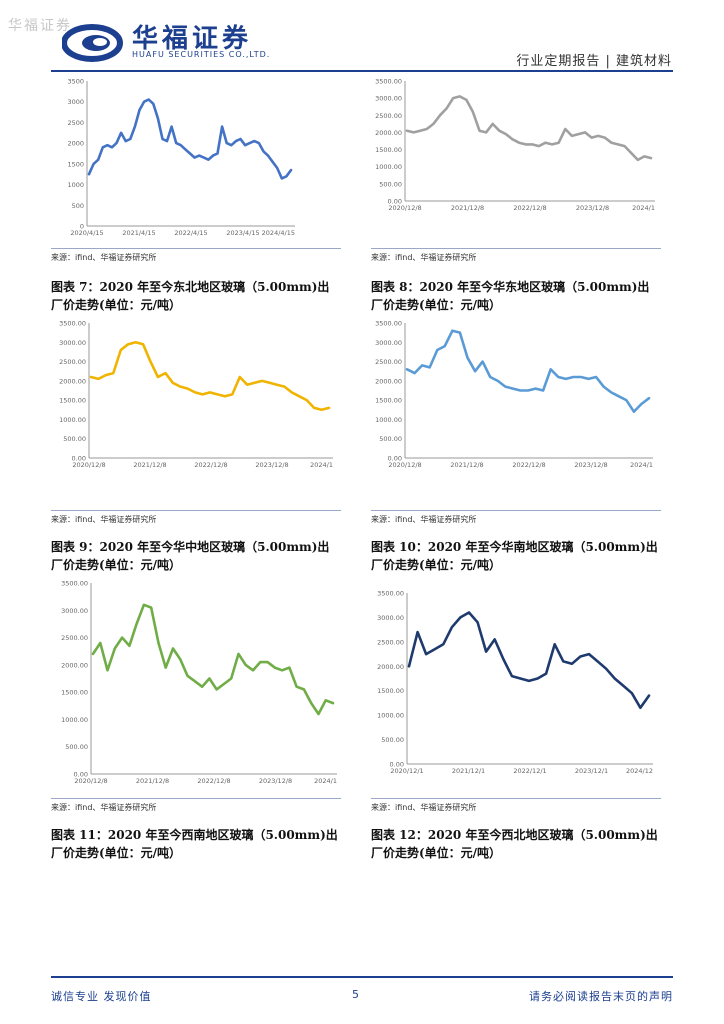  What do you see at coordinates (592, 208) in the screenshot?
I see `x-tick-label: 2023/12/8` at bounding box center [592, 208].